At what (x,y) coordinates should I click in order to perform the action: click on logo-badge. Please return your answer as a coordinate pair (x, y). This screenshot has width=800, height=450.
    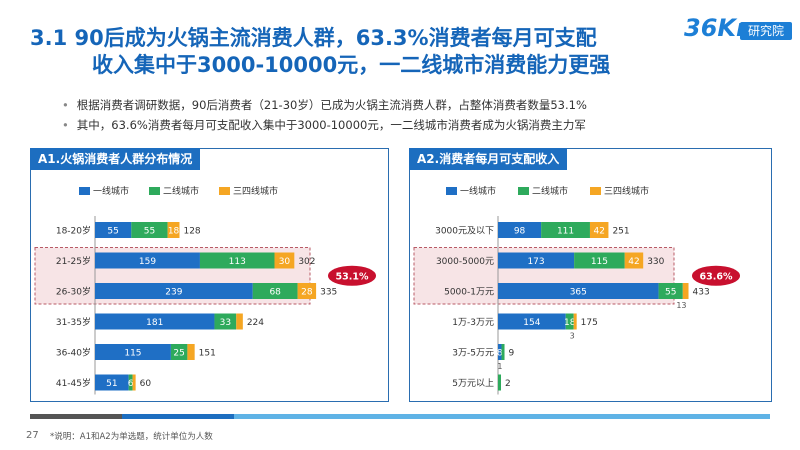
    Looking at the image, I should click on (766, 31).